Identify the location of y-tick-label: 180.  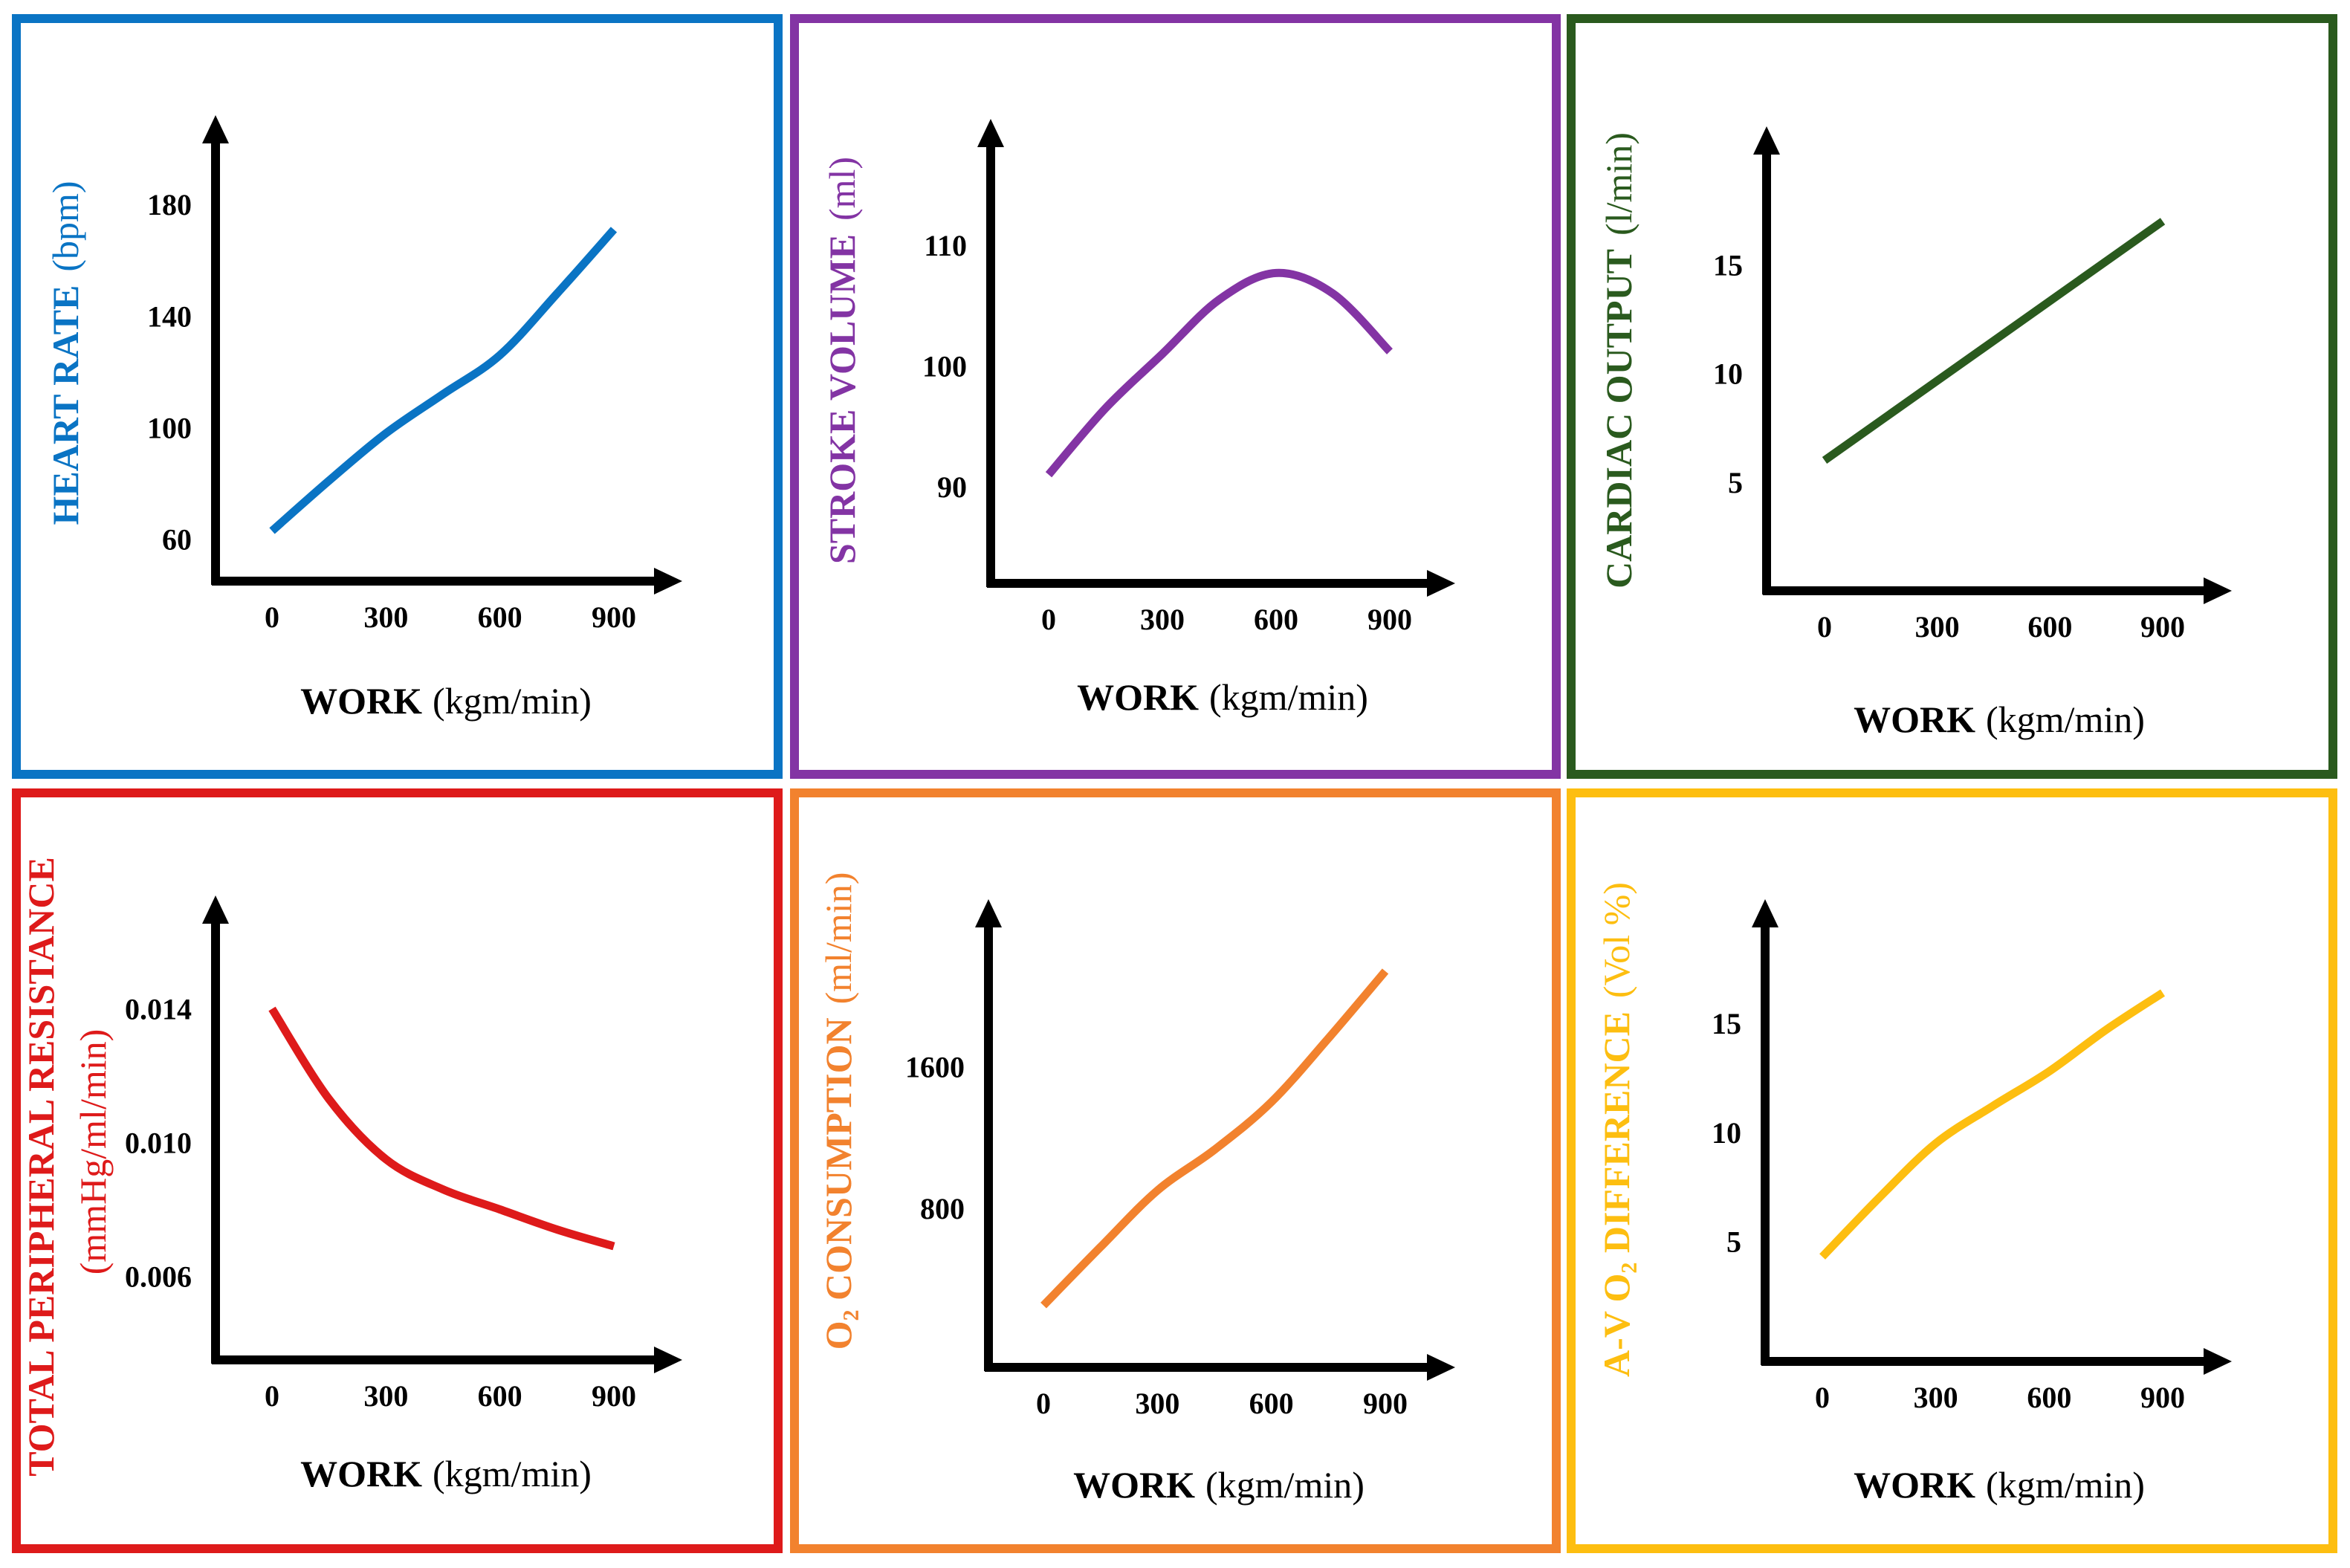
(169, 204).